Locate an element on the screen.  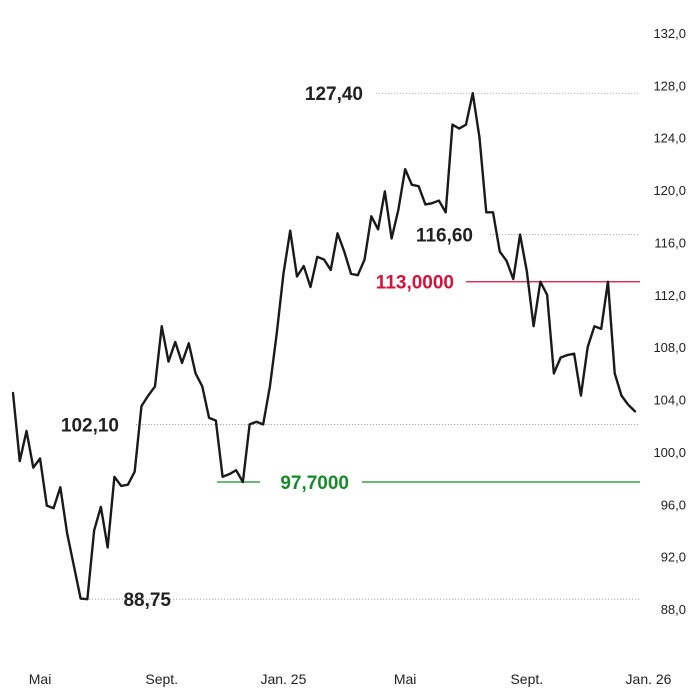
value-annotation: 102,10 is located at coordinates (90, 425).